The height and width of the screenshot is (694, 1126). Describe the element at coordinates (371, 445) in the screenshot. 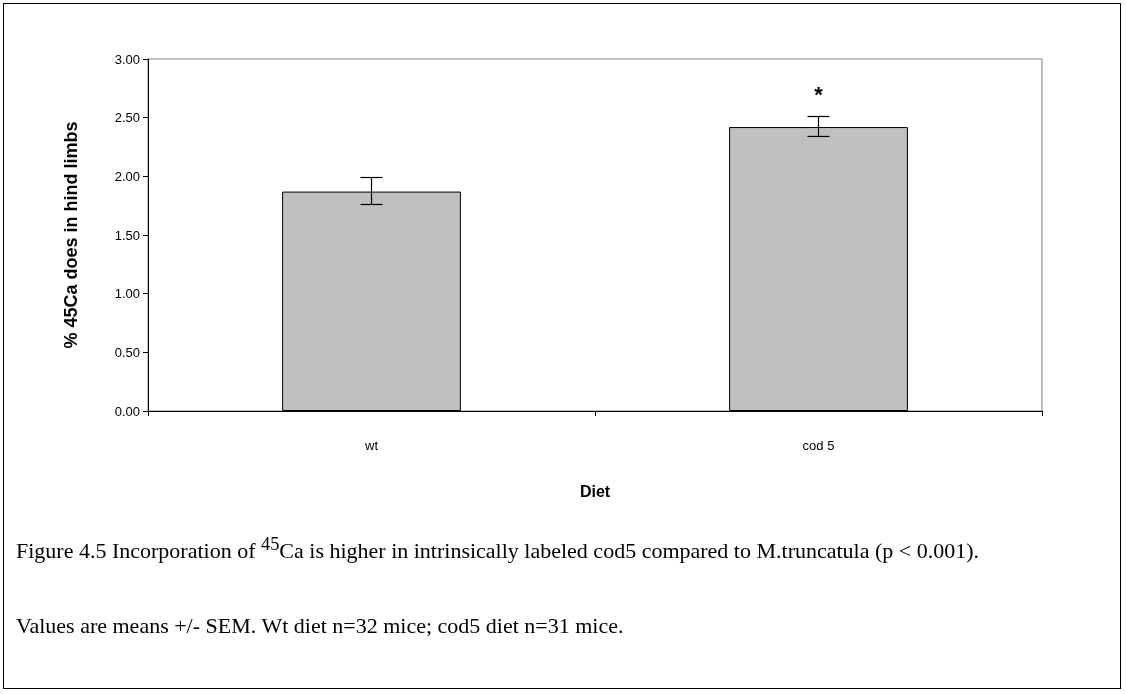

I see `x-tick-label: wt` at that location.